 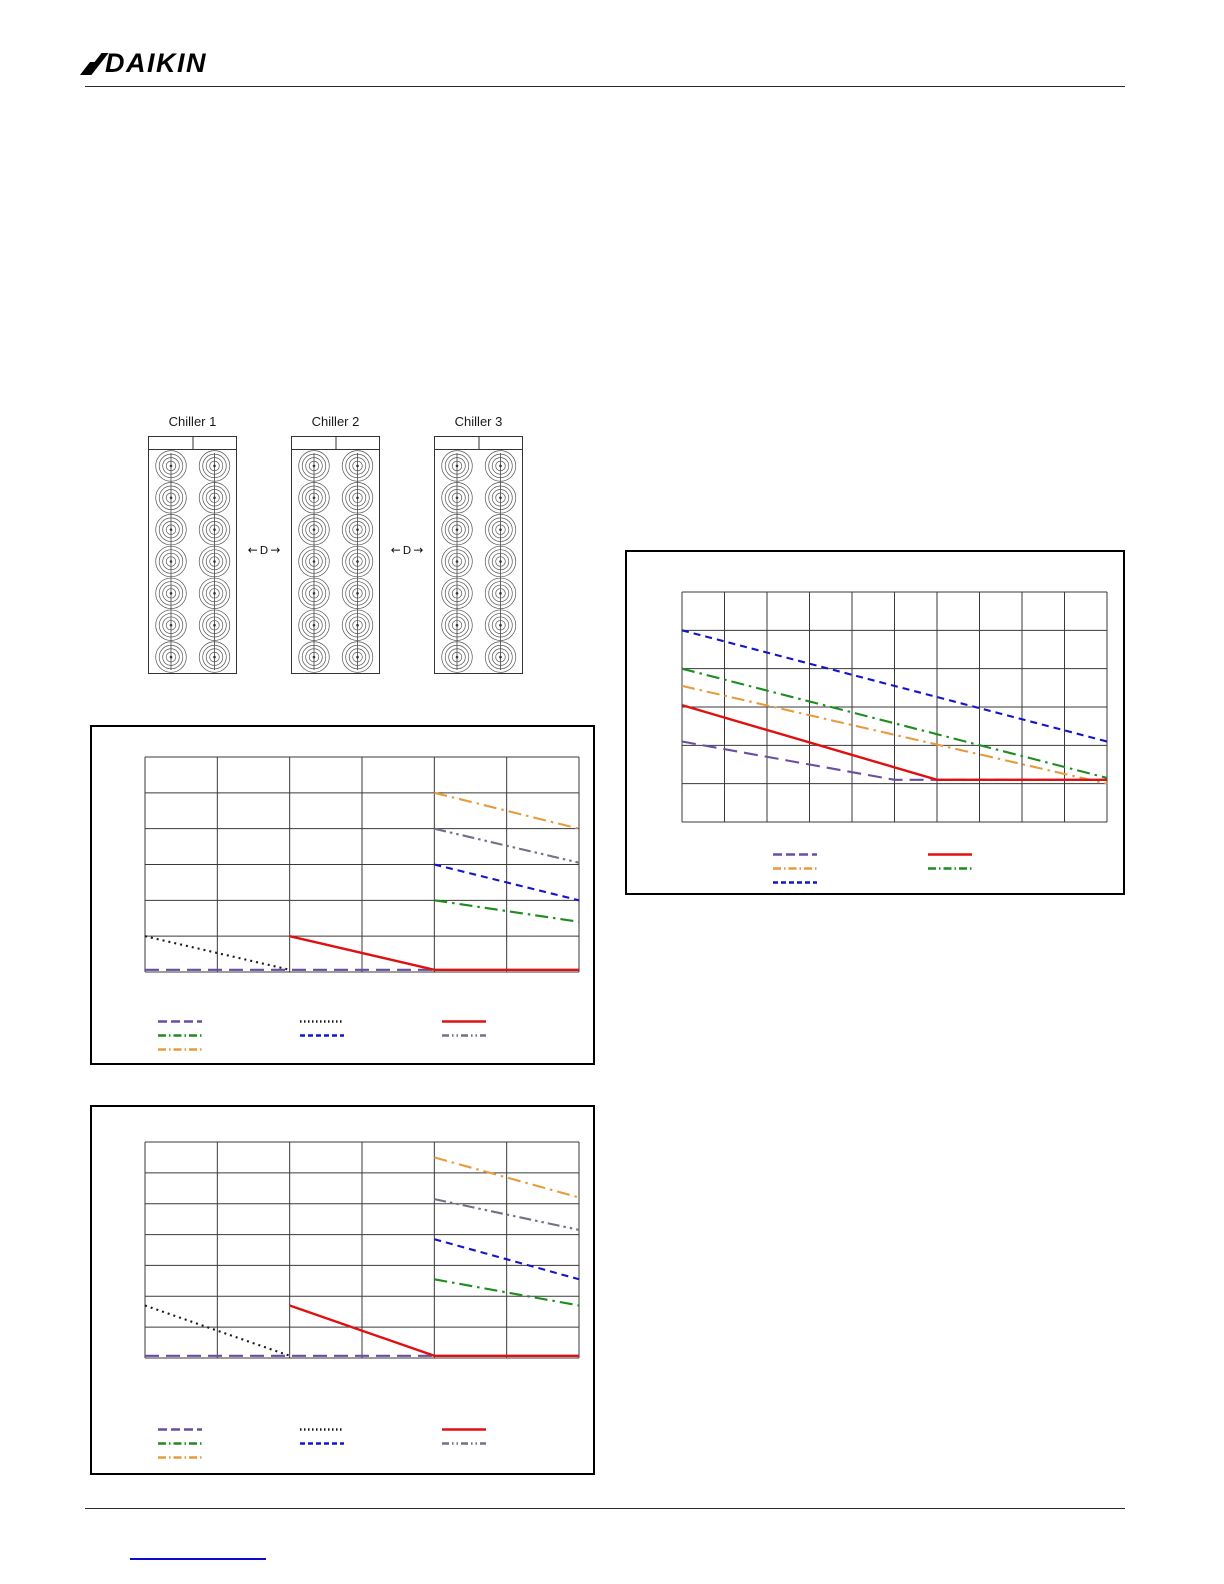 I want to click on chiller-2: Chiller 2, so click(x=335, y=543).